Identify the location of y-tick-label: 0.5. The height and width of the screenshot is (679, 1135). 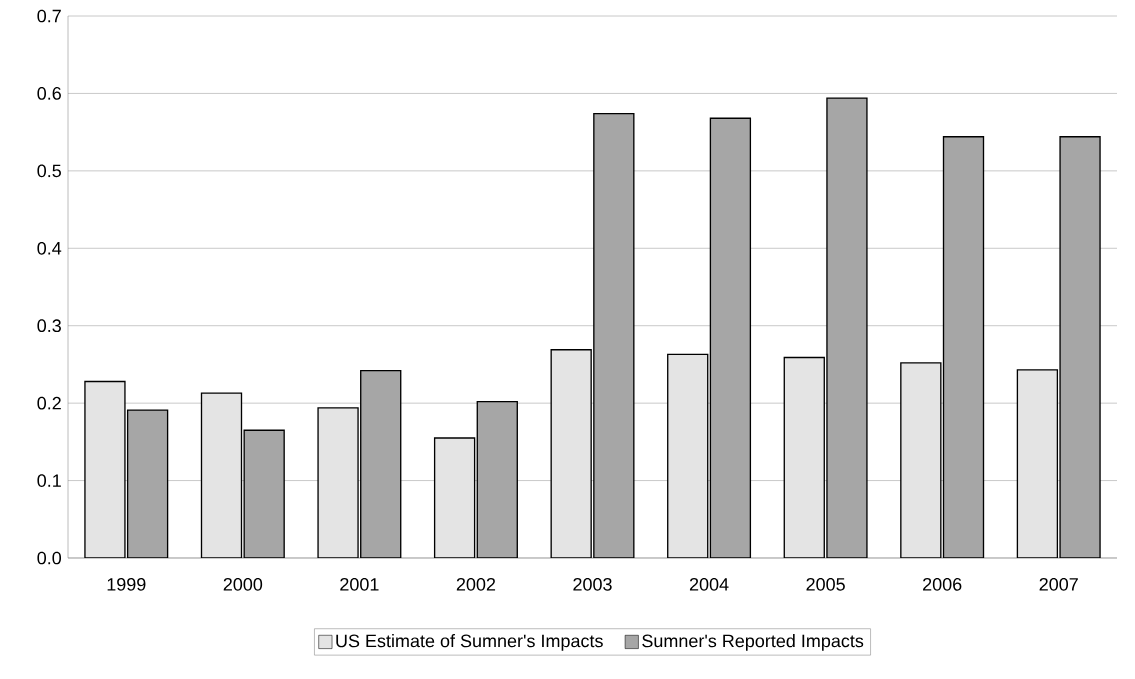
(49, 171).